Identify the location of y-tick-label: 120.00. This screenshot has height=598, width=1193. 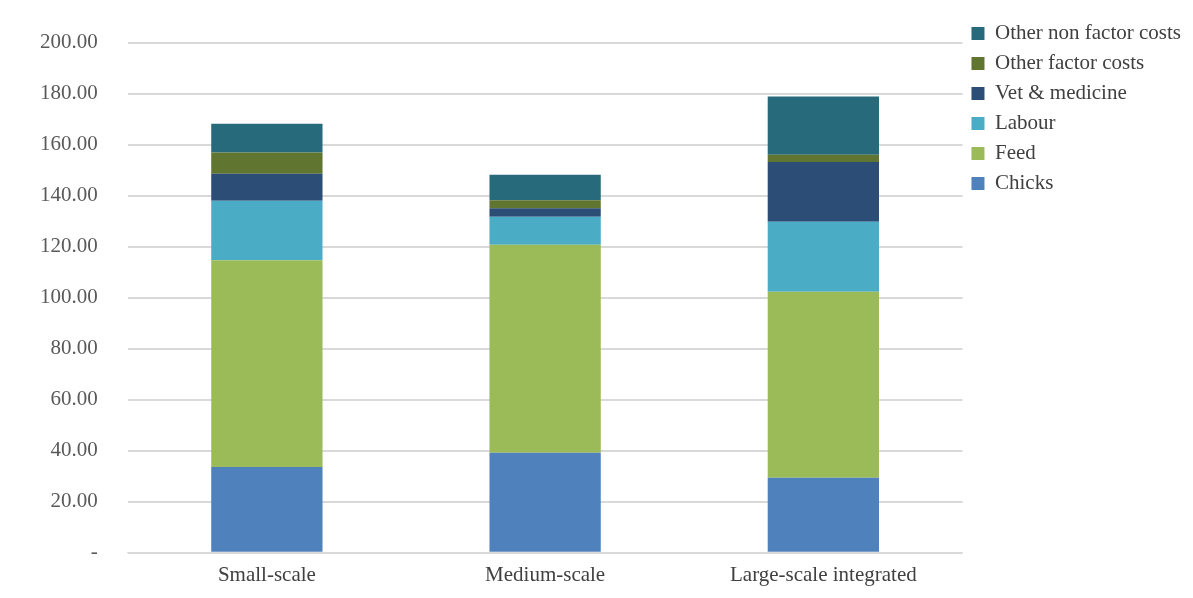
(69, 245).